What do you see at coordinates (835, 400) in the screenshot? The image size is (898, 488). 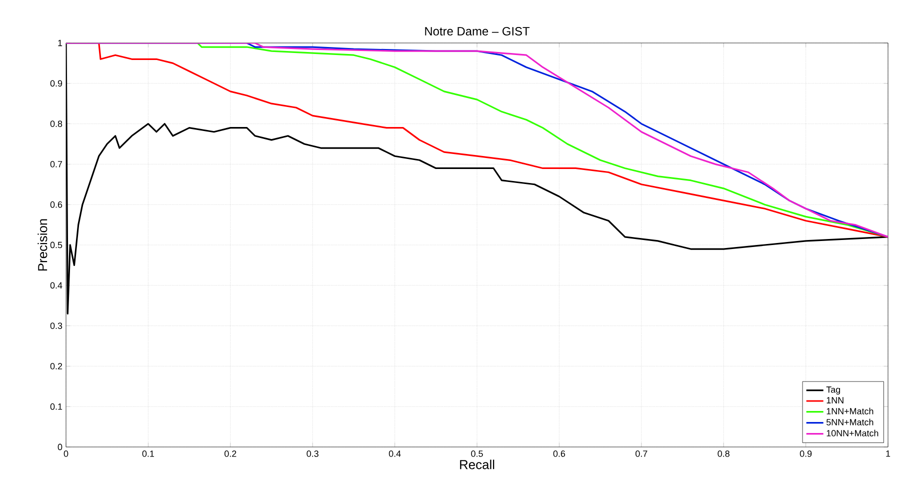 I see `legend-label: 1NN` at bounding box center [835, 400].